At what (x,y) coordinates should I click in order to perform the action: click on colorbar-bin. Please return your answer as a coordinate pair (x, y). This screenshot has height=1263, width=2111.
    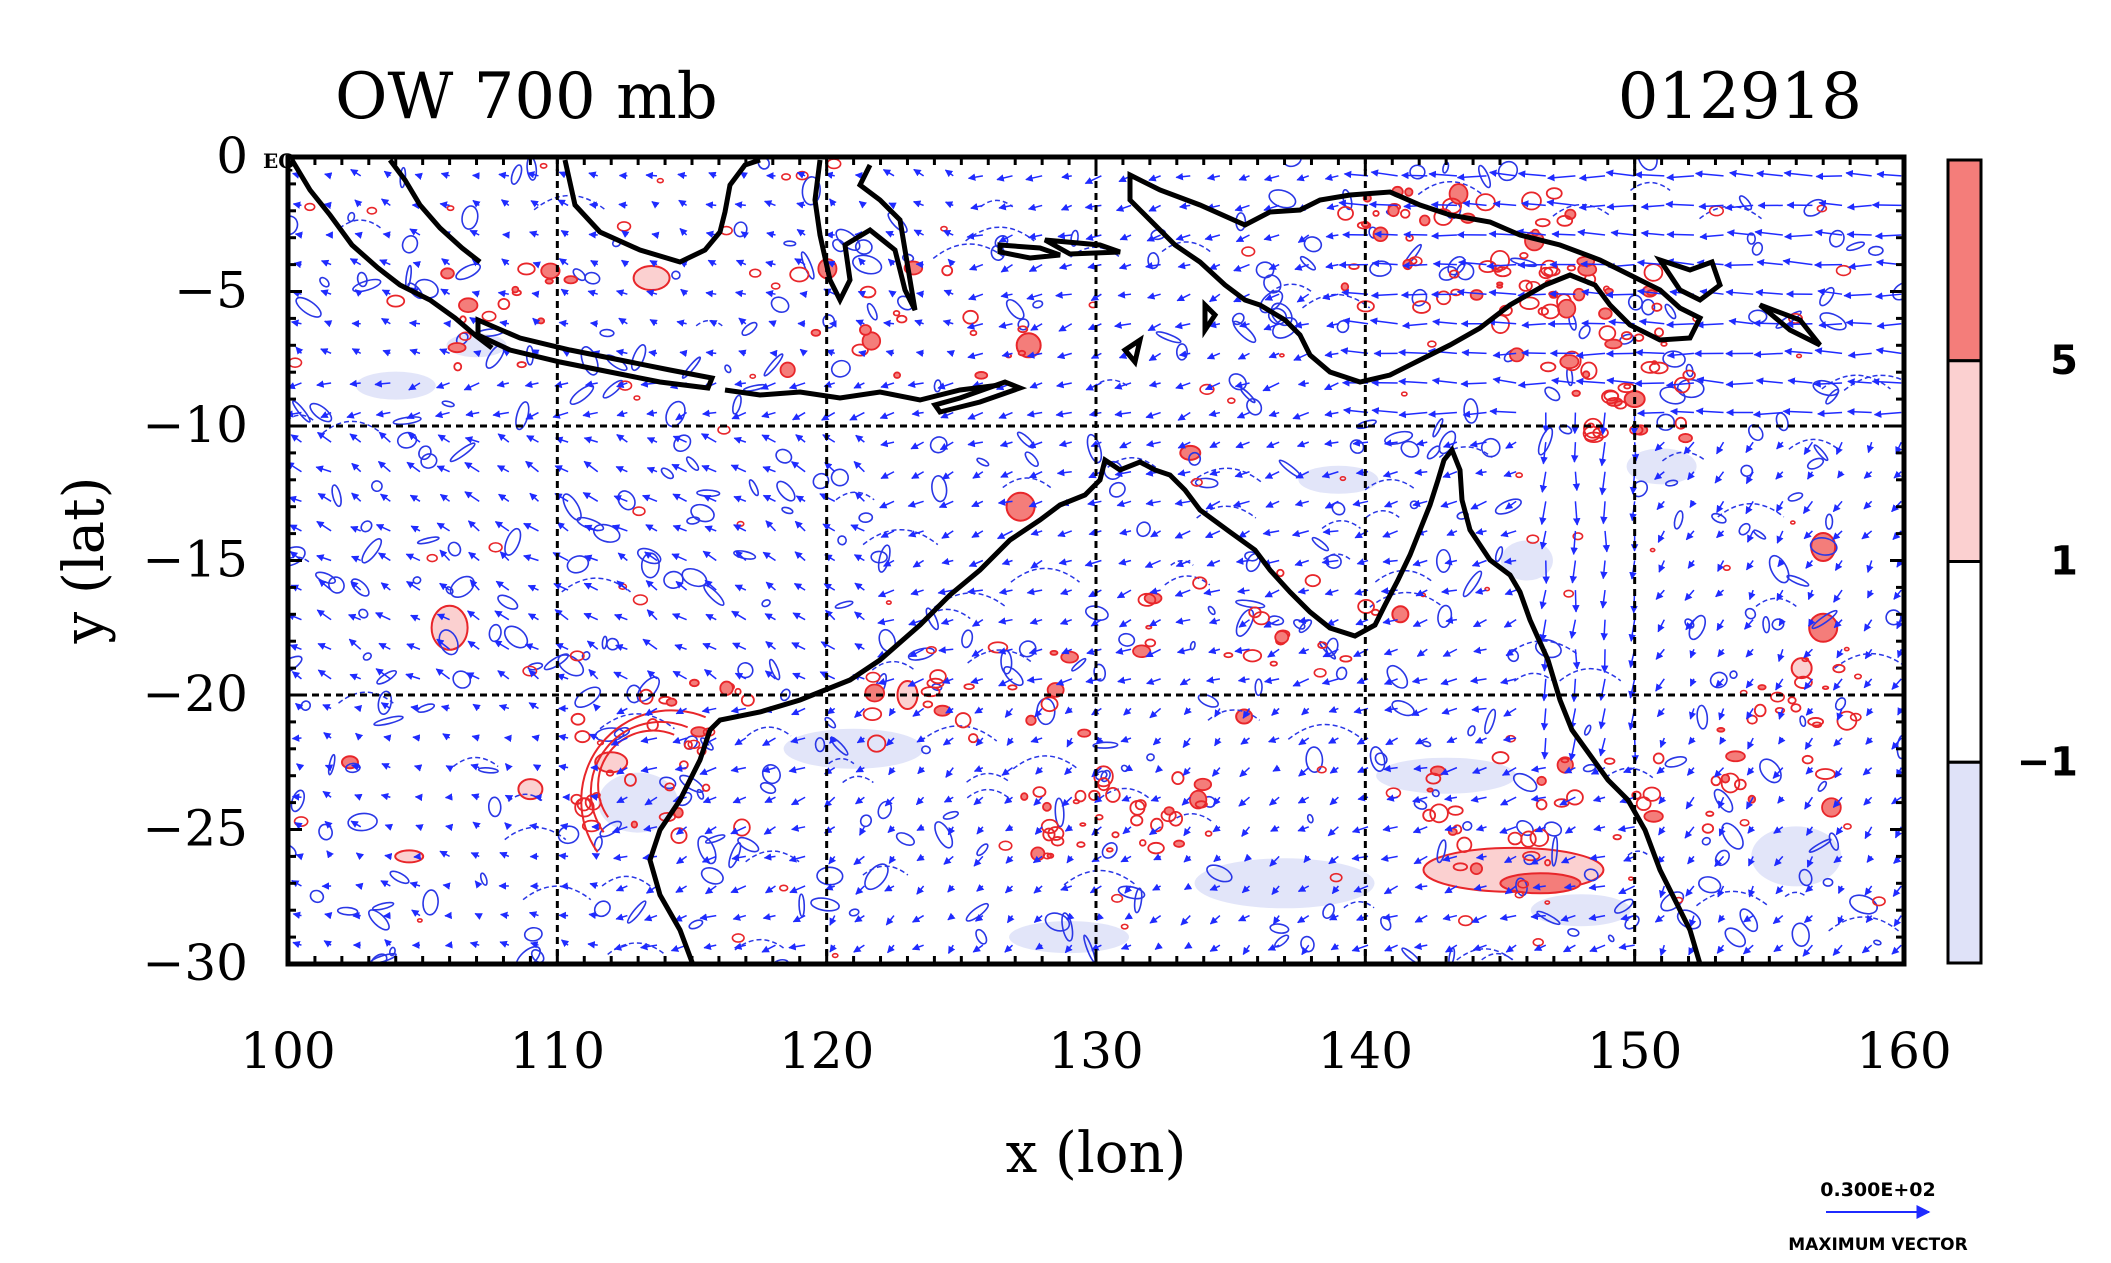
    Looking at the image, I should click on (1964, 662).